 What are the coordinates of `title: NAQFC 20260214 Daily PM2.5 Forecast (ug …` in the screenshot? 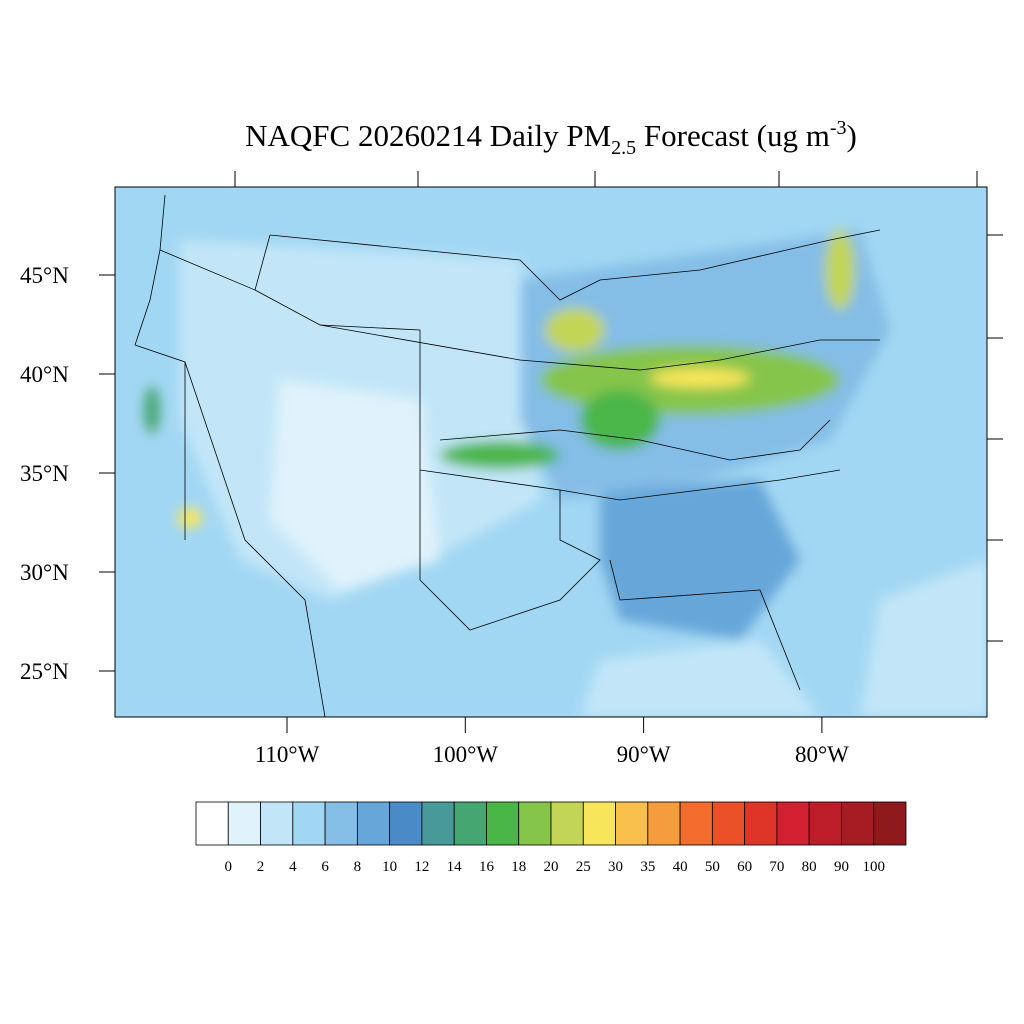 It's located at (551, 138).